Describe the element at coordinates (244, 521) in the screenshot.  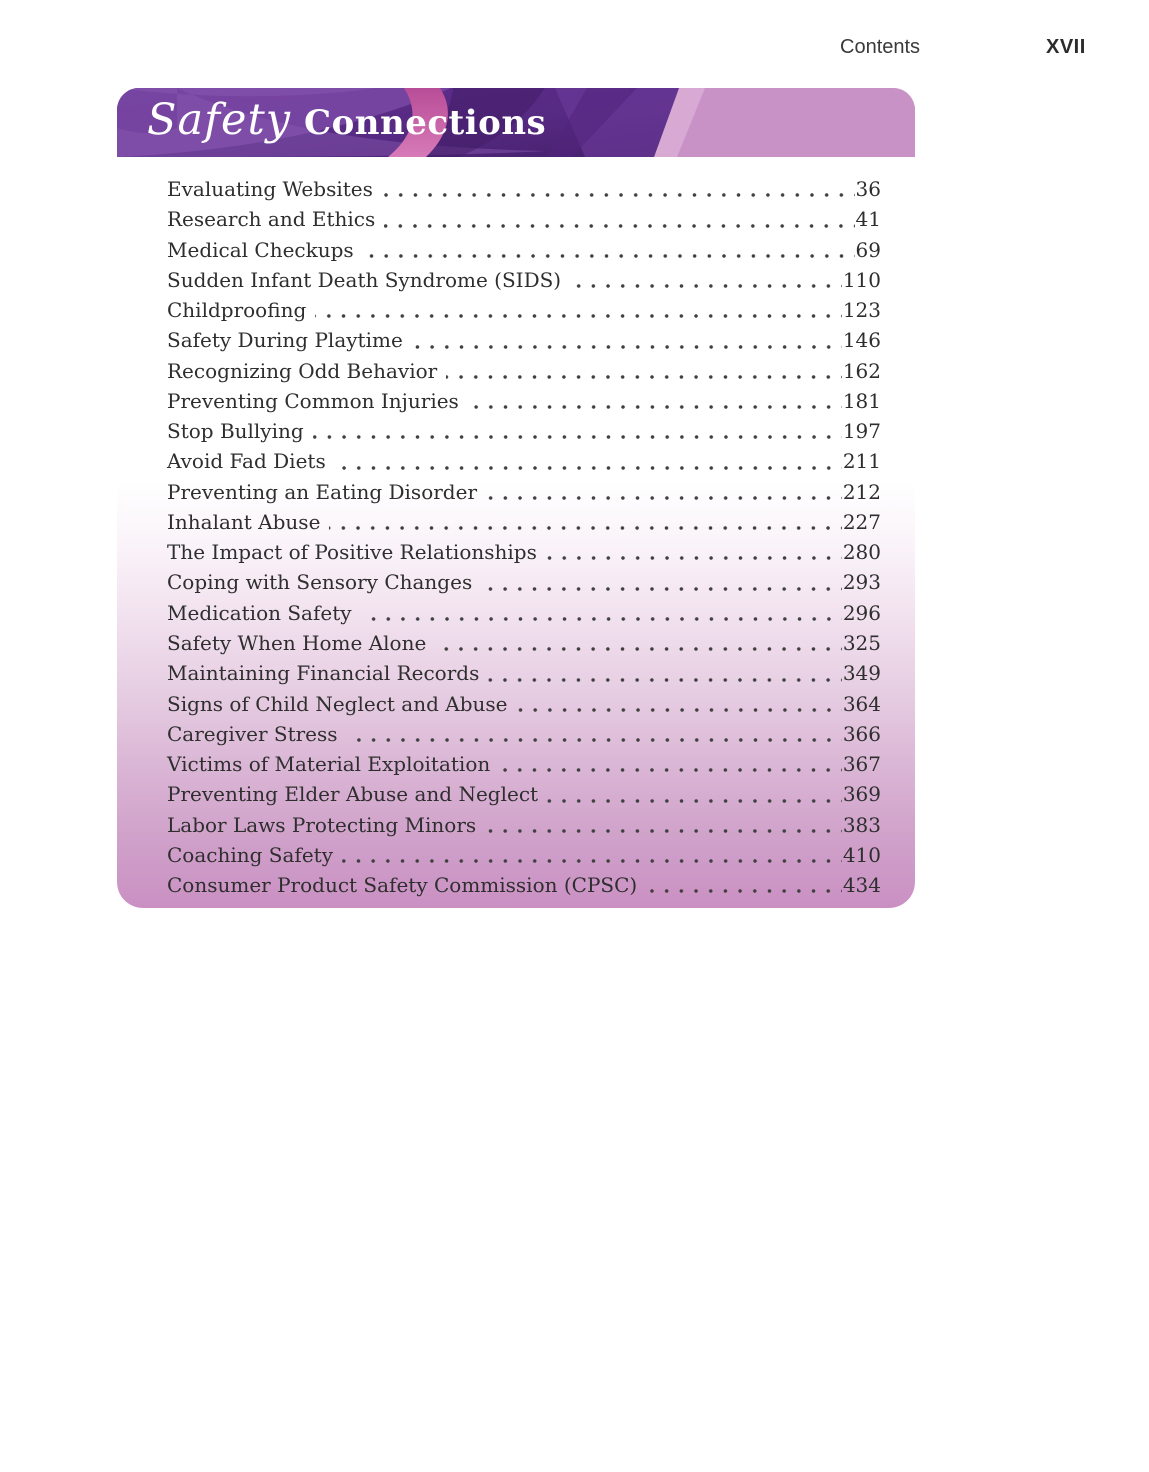
I see `toc-entry-label: Inhalant Abuse` at that location.